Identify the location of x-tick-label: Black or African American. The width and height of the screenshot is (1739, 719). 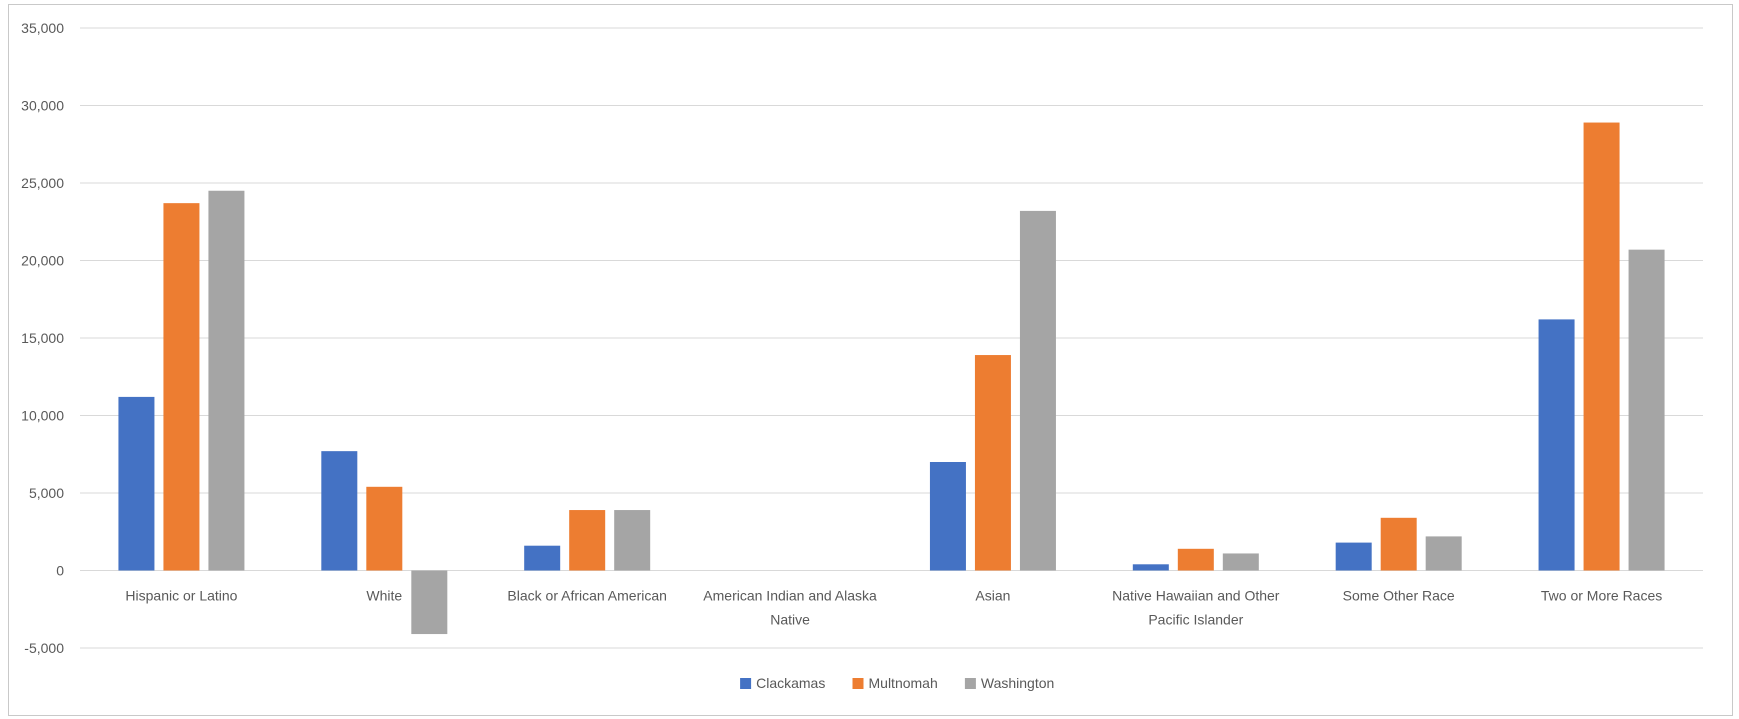
(587, 596).